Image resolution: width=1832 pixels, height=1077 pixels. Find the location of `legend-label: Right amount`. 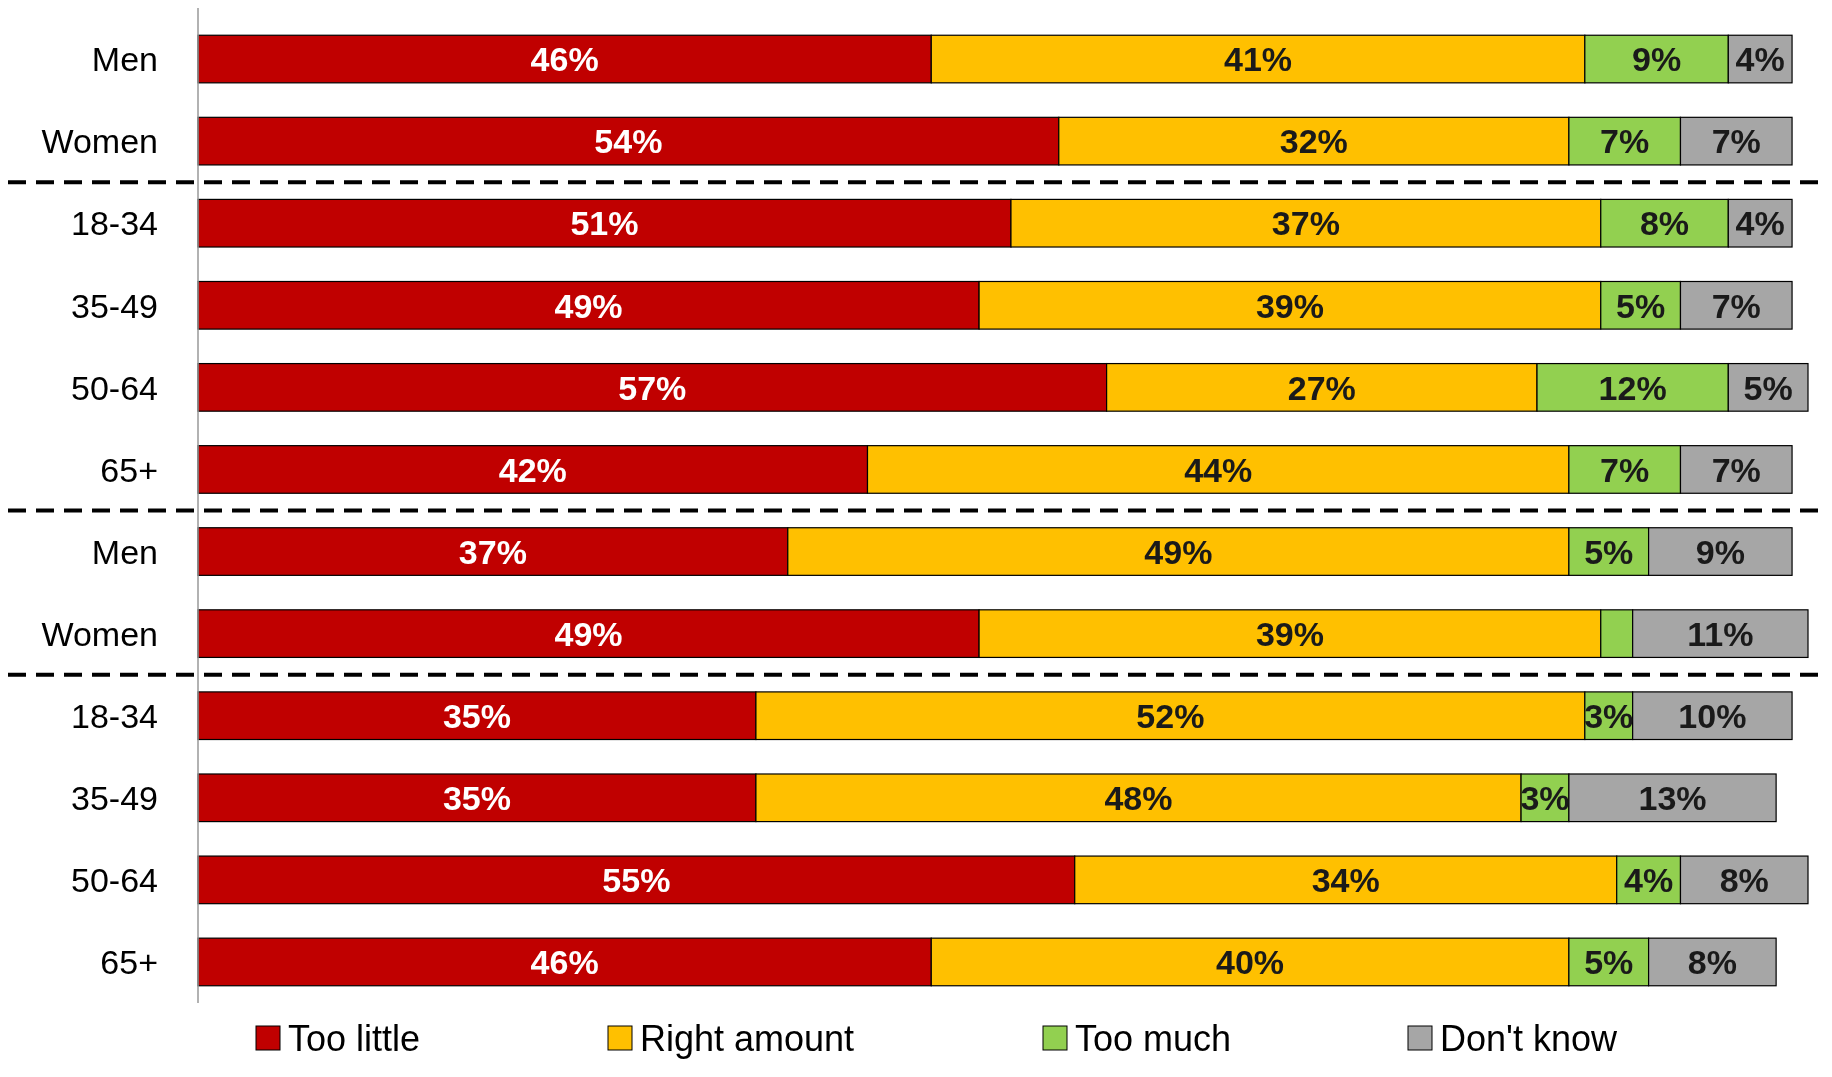

legend-label: Right amount is located at coordinates (747, 1038).